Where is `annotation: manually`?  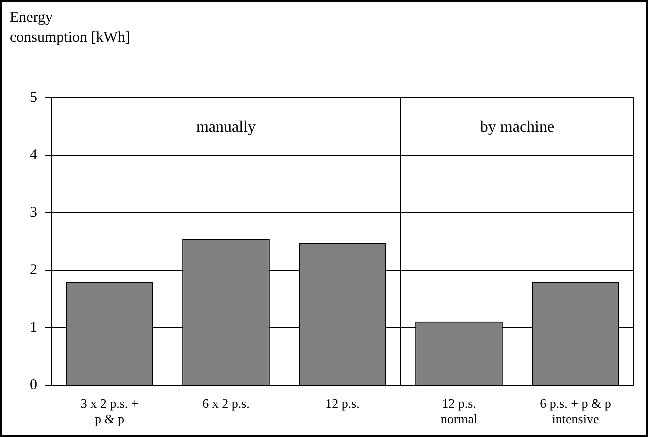
annotation: manually is located at coordinates (226, 127).